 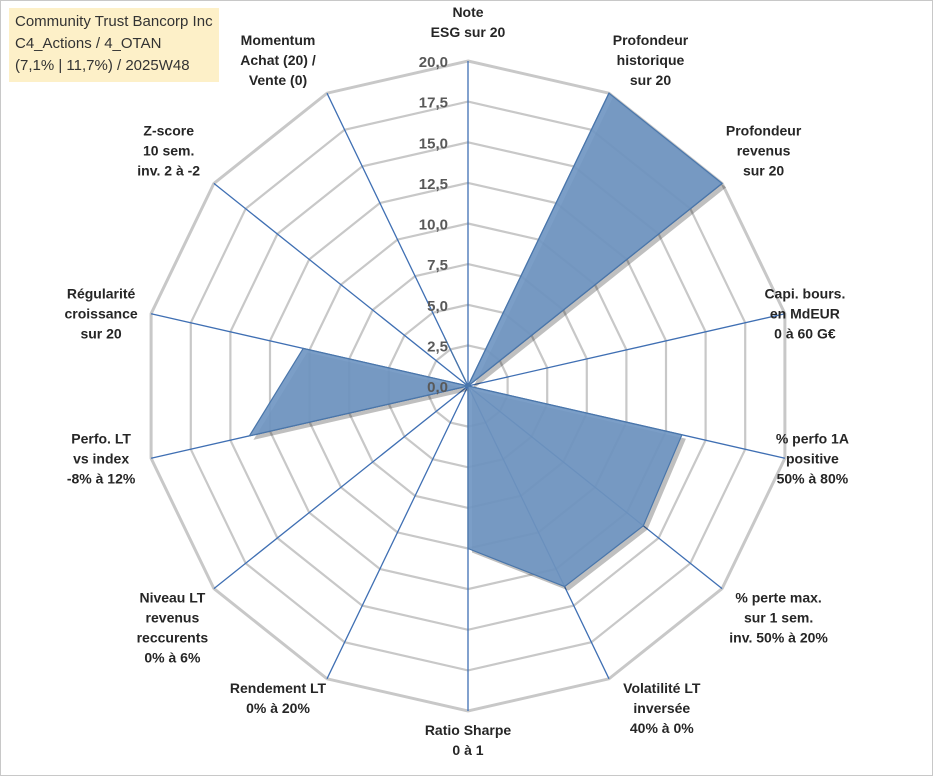 I want to click on axis-label: Perfo. LT vs index -8% à 12%, so click(x=101, y=458).